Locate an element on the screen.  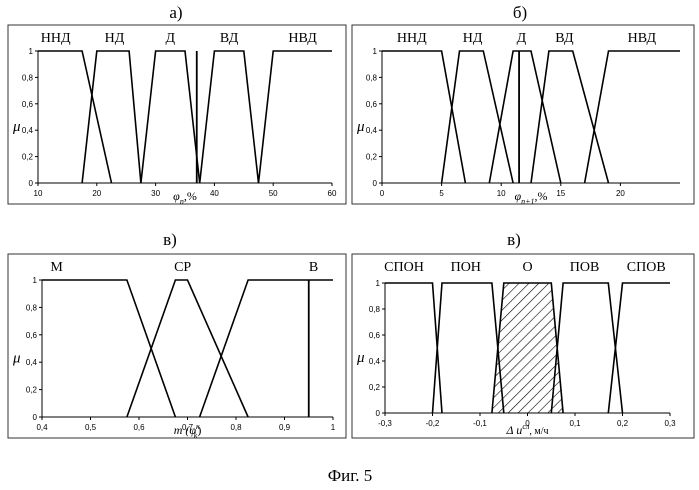
x-tick-label: 0,2 is located at coordinates (623, 423).